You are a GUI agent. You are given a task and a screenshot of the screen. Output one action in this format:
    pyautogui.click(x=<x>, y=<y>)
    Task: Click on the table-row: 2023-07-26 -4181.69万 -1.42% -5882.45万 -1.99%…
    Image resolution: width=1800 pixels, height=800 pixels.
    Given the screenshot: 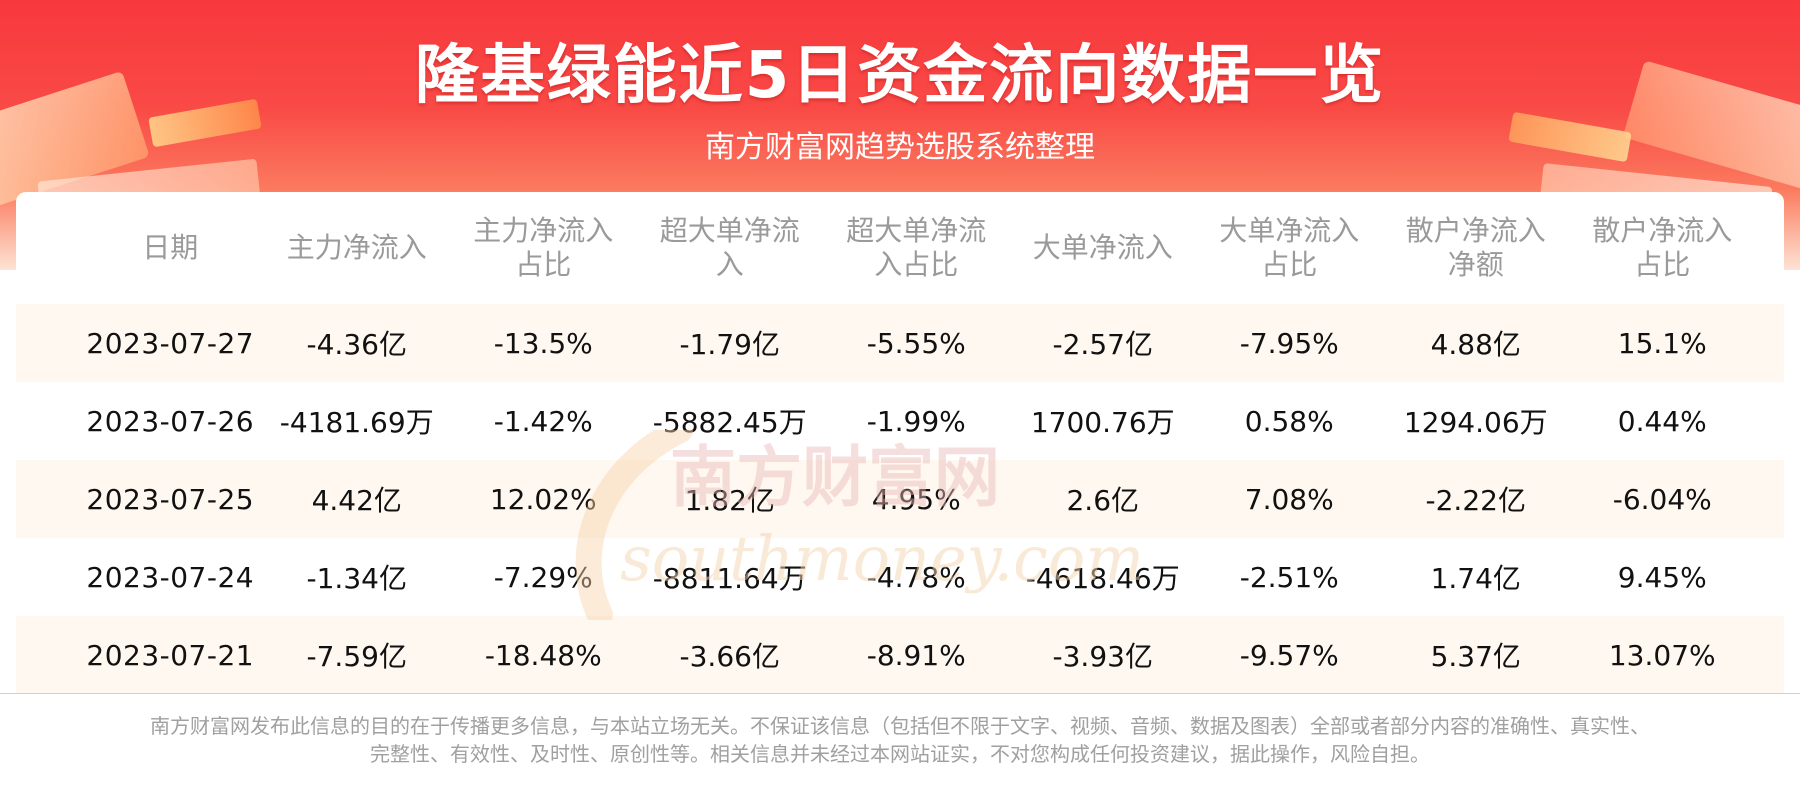 What is the action you would take?
    pyautogui.click(x=900, y=421)
    